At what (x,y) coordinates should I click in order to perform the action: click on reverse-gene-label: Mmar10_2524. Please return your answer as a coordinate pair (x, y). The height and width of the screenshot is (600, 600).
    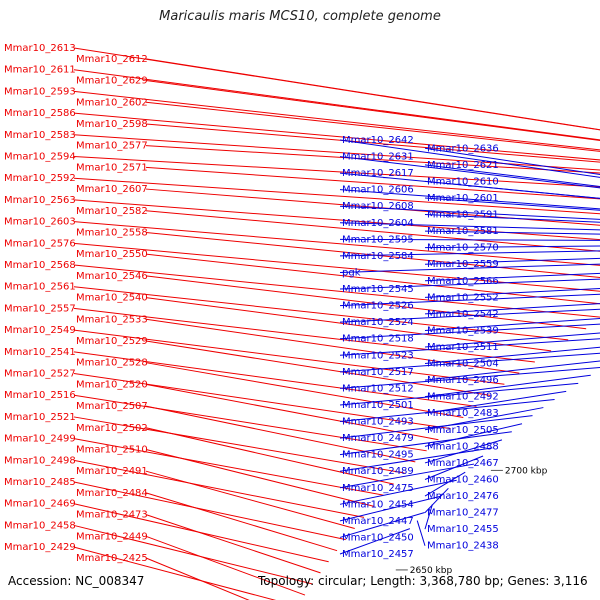
    Looking at the image, I should click on (378, 322).